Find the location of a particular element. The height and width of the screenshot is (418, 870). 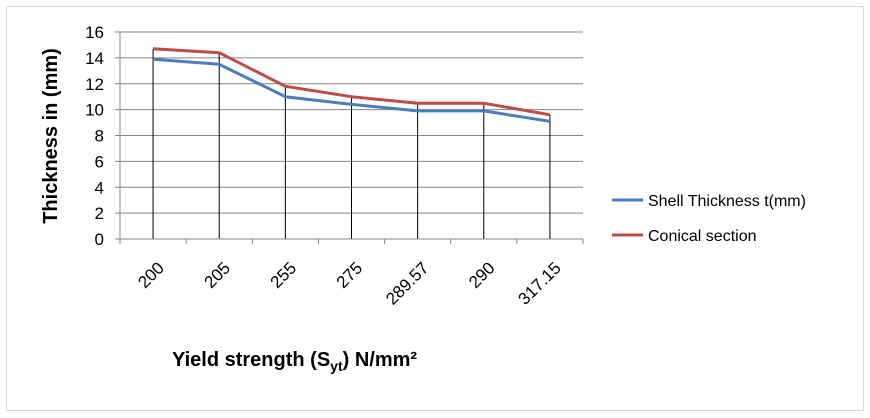

x-tick-label: 275 is located at coordinates (349, 274).